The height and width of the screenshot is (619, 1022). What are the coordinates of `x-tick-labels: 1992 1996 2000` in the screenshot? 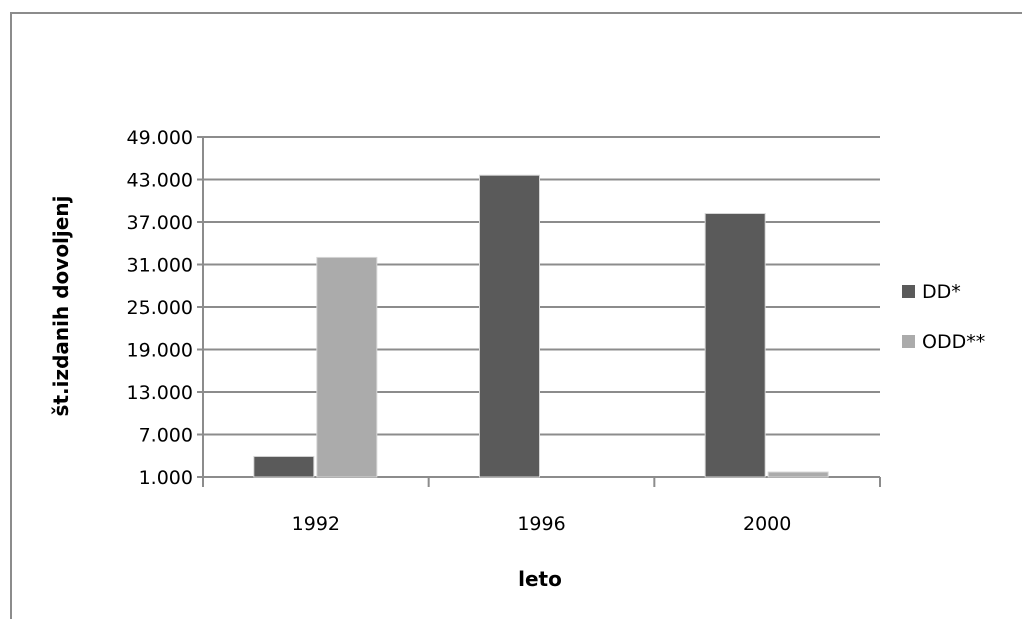 It's located at (542, 524).